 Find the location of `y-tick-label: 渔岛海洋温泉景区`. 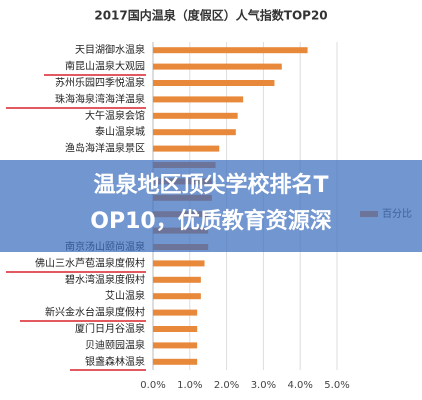

y-tick-label: 渔岛海洋温泉景区 is located at coordinates (105, 148).